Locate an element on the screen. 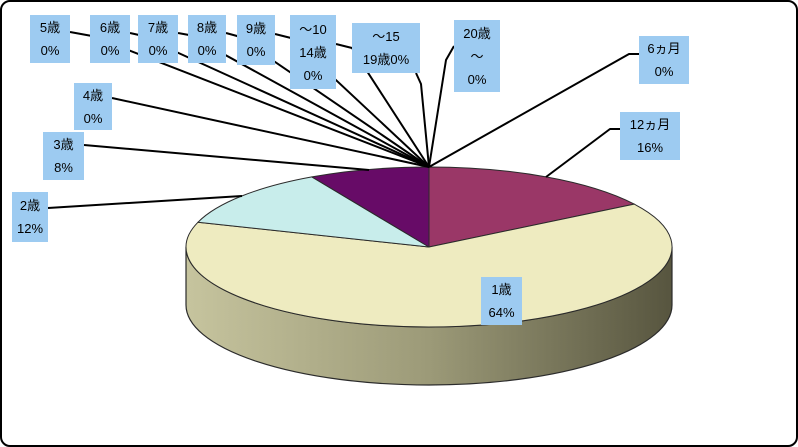  leader-line-6y is located at coordinates (279, 100).